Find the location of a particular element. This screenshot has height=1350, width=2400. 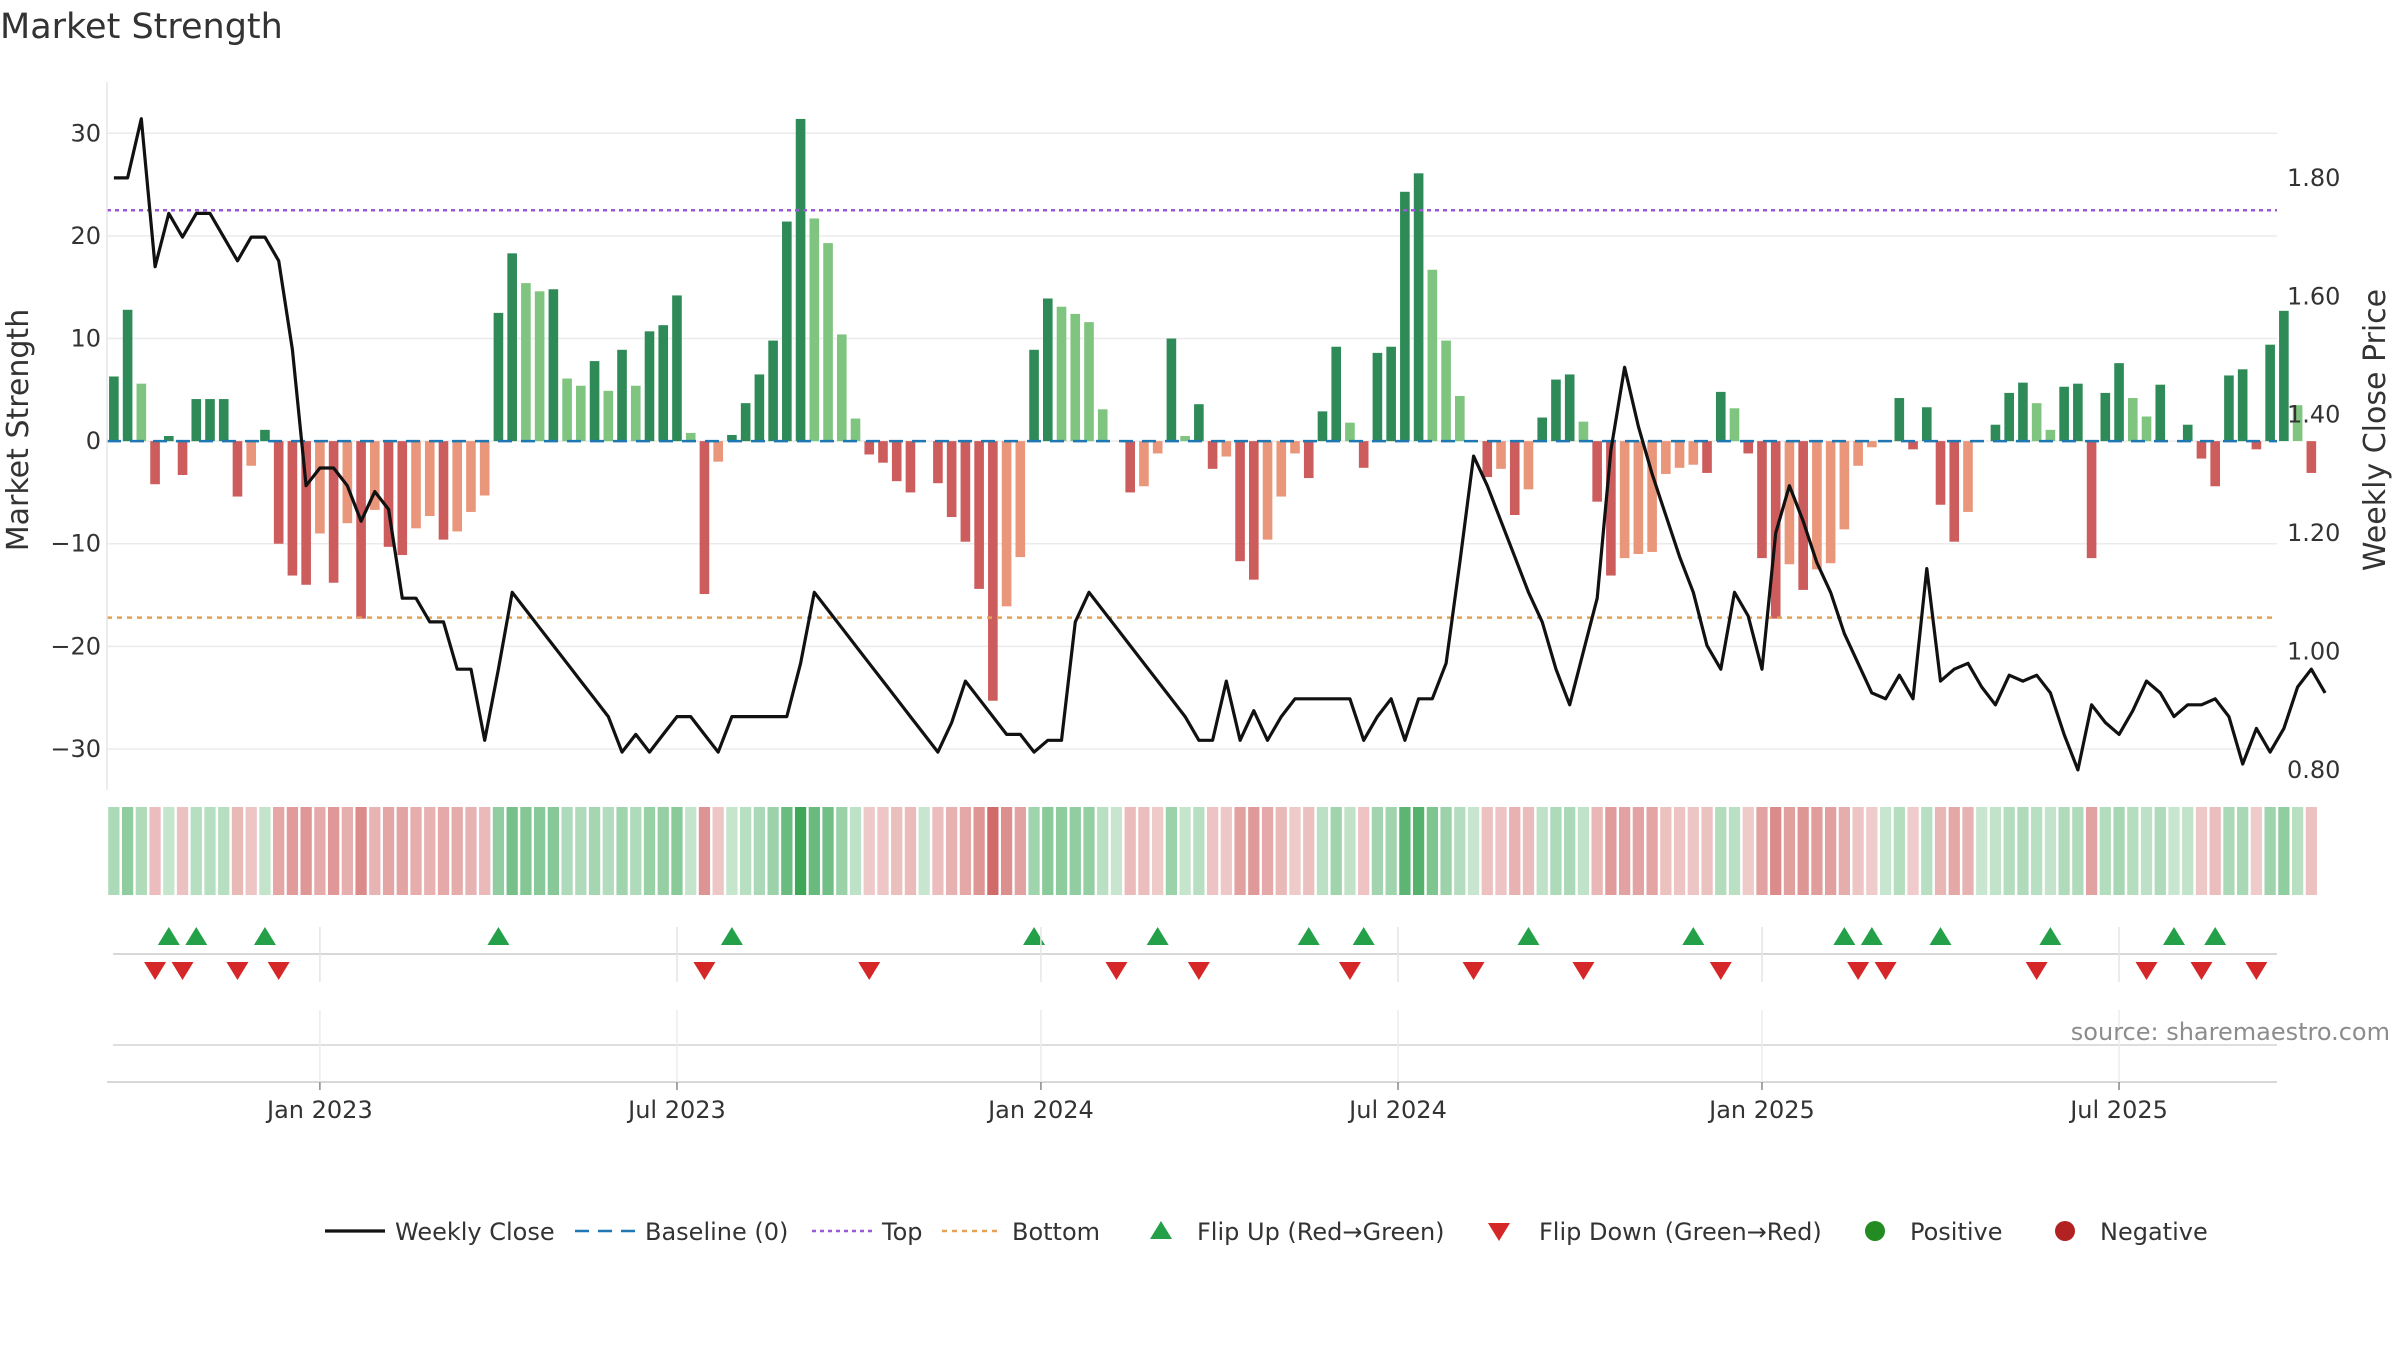

y-axis-right-title: Weekly Close Price is located at coordinates (2375, 430).